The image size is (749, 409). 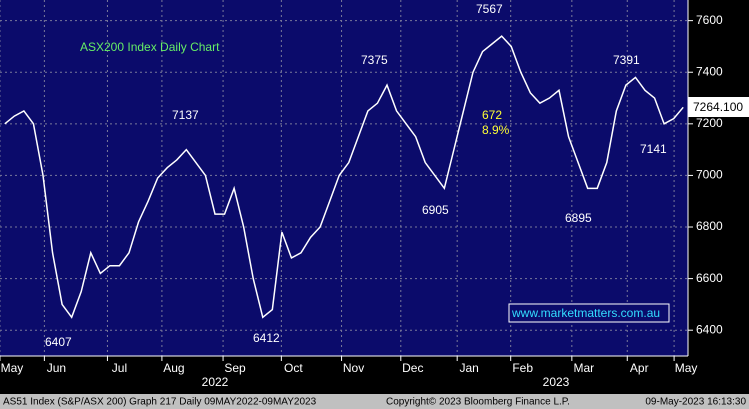 I want to click on last-price: 7264.100, so click(x=718, y=107).